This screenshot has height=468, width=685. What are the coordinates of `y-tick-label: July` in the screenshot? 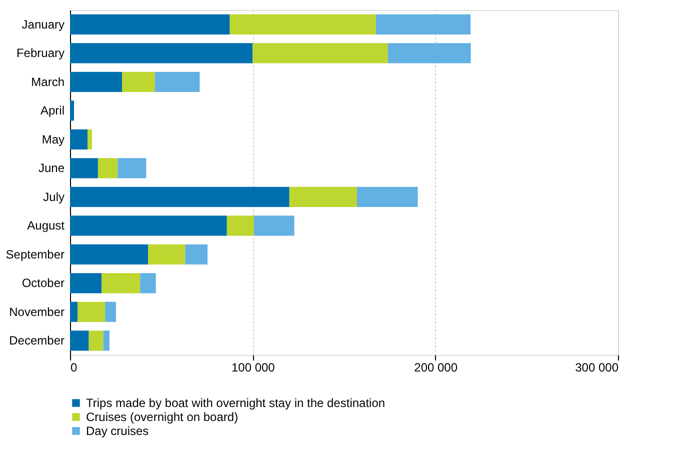 It's located at (53, 197).